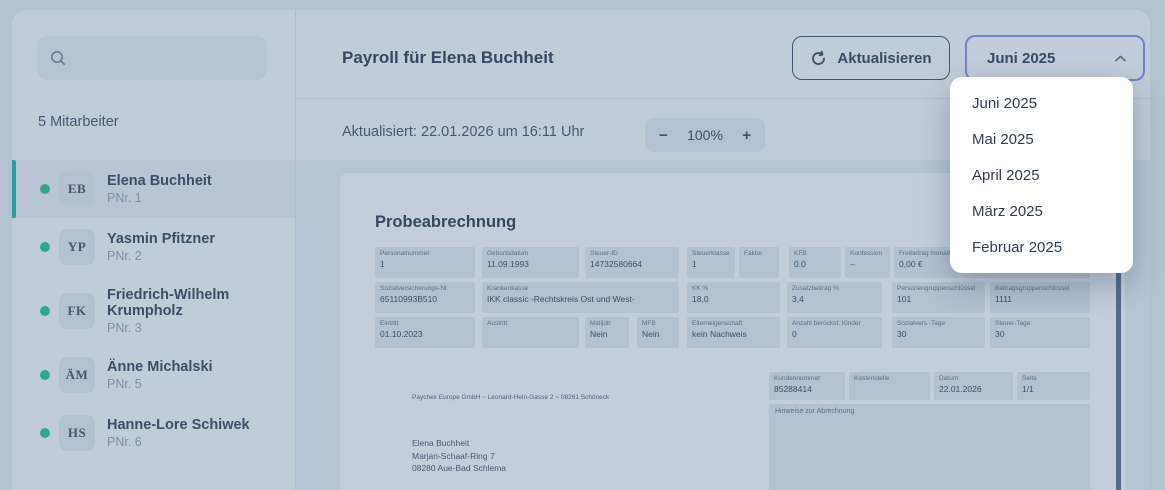  Describe the element at coordinates (658, 332) in the screenshot. I see `doc-field-mfb: MFB Nein` at that location.